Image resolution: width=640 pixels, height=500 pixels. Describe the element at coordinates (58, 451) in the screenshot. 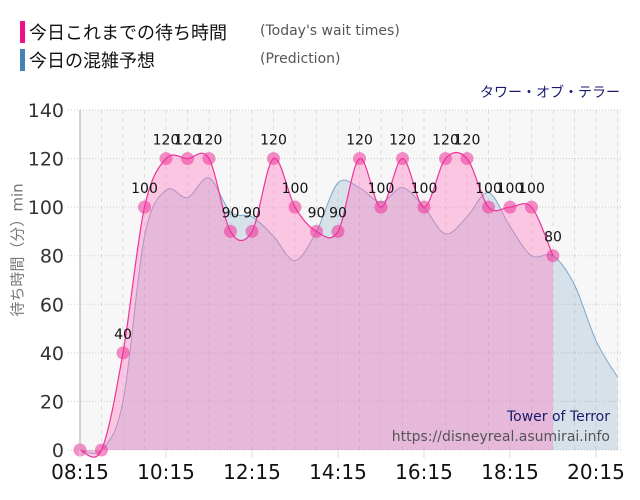

I see `y-tick-label: 0` at that location.